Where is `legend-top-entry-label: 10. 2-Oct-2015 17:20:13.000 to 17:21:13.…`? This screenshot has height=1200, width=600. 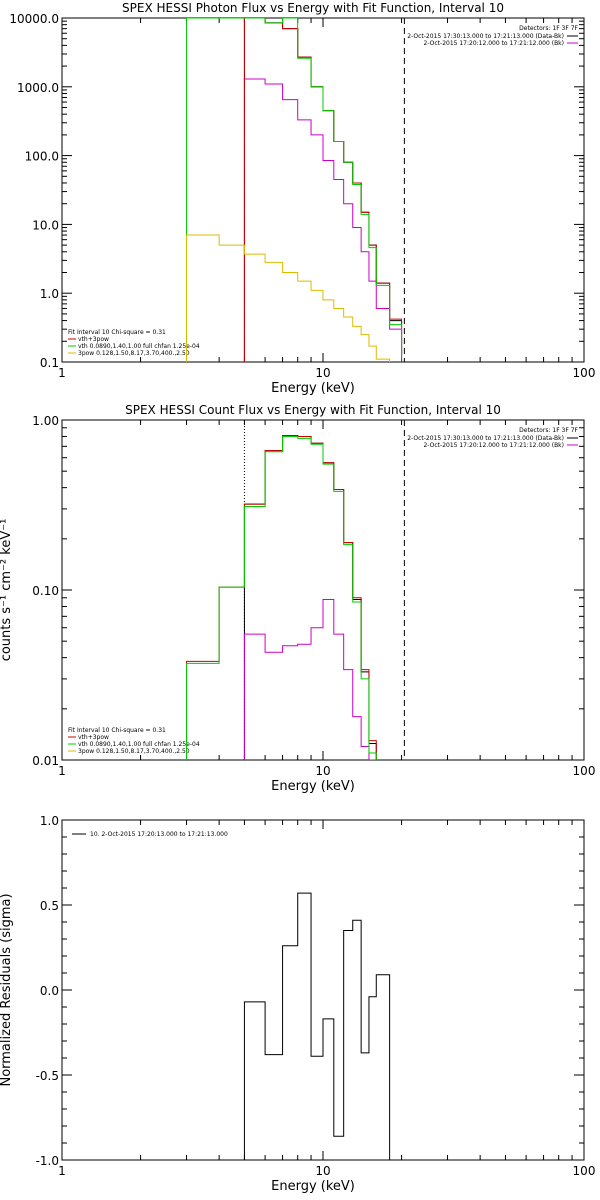
legend-top-entry-label: 10. 2-Oct-2015 17:20:13.000 to 17:21:13.… is located at coordinates (159, 834).